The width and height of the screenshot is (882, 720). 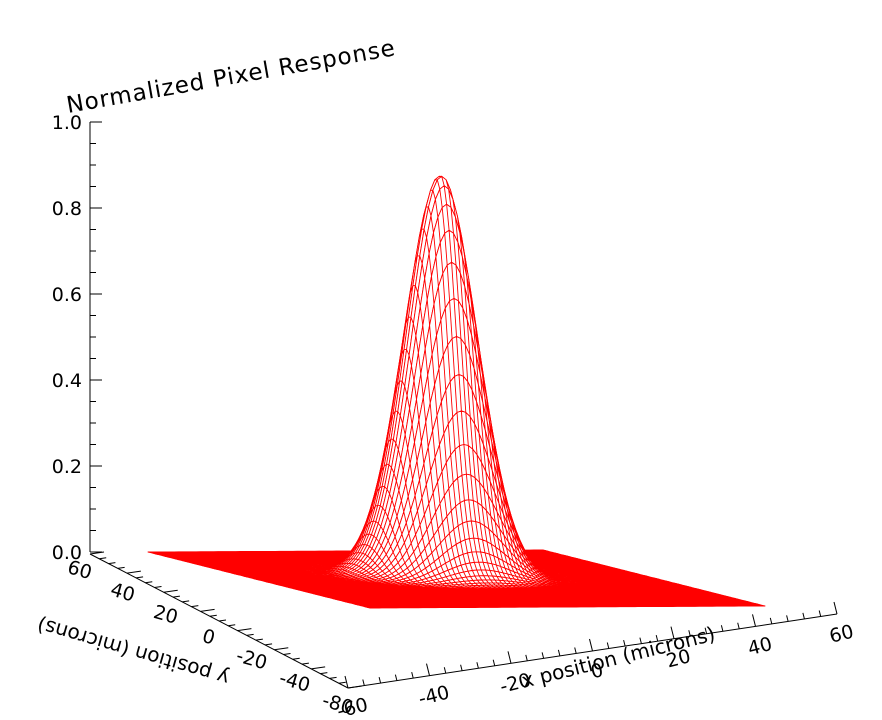 I want to click on x-tick-label: -40, so click(x=433, y=695).